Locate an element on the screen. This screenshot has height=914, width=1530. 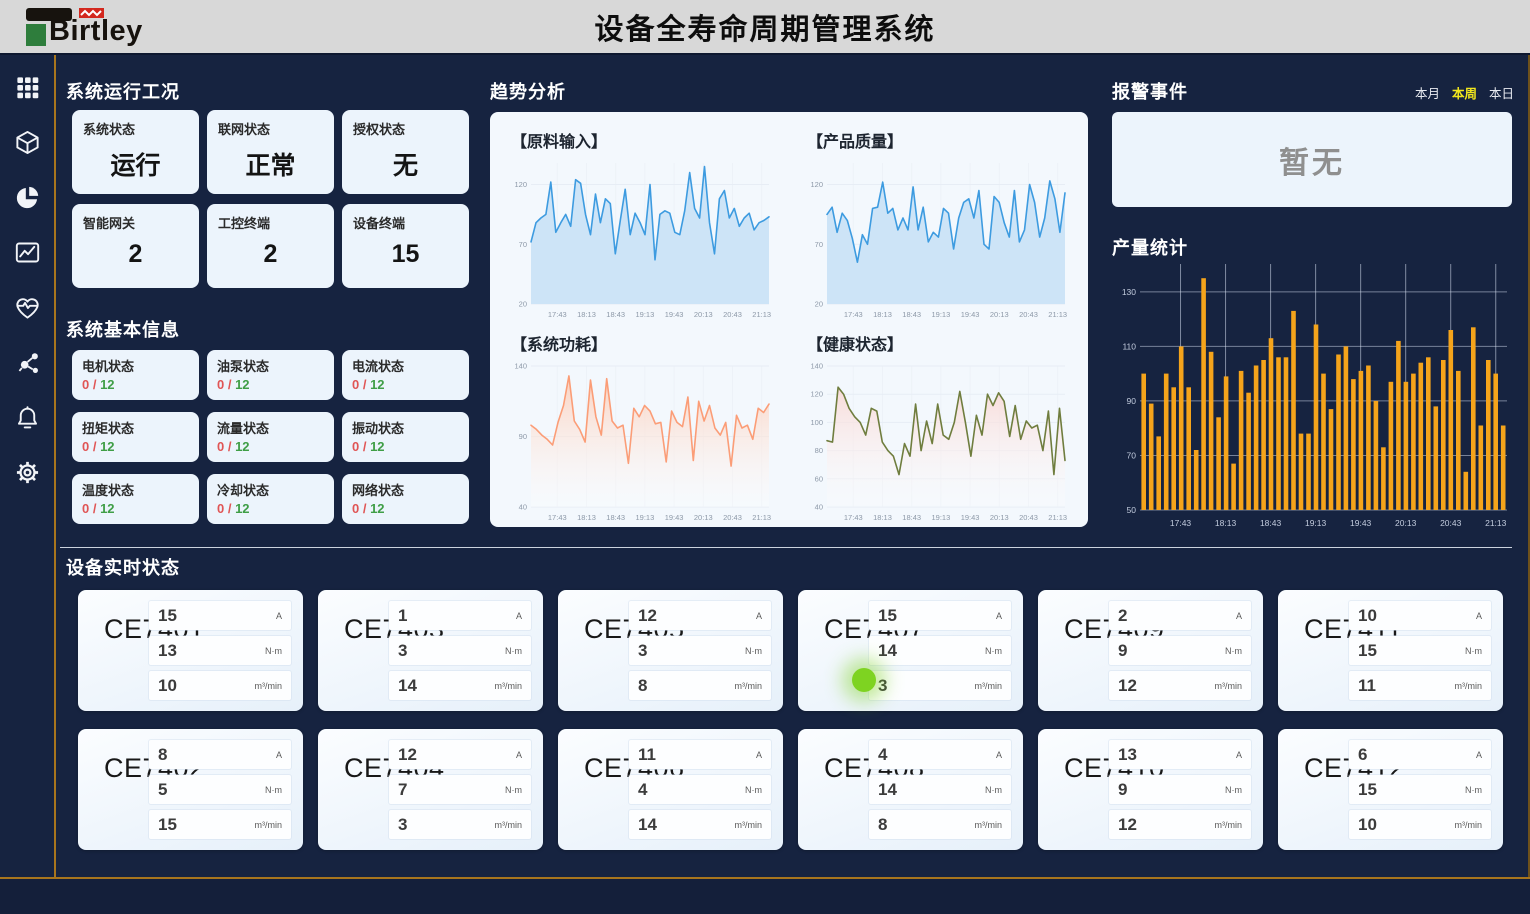
svg-text: 90 is located at coordinates (523, 436).